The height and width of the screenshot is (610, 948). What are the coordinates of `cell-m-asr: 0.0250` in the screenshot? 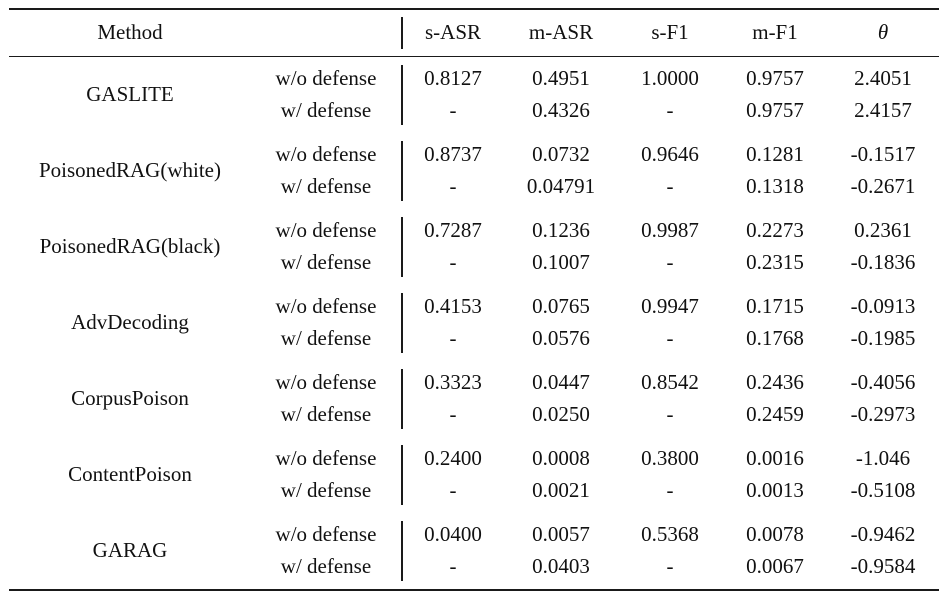 It's located at (561, 414).